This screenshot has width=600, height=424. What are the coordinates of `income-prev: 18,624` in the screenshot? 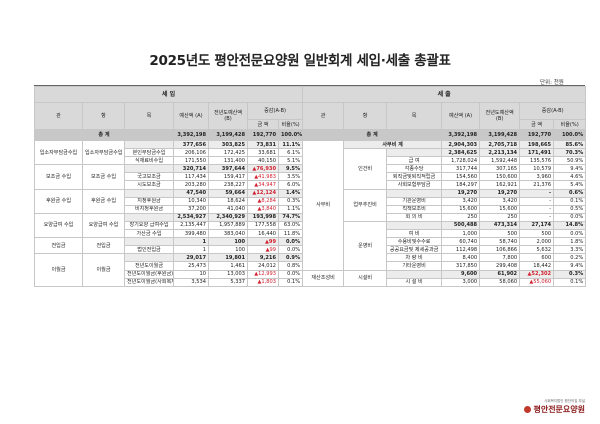 It's located at (228, 201).